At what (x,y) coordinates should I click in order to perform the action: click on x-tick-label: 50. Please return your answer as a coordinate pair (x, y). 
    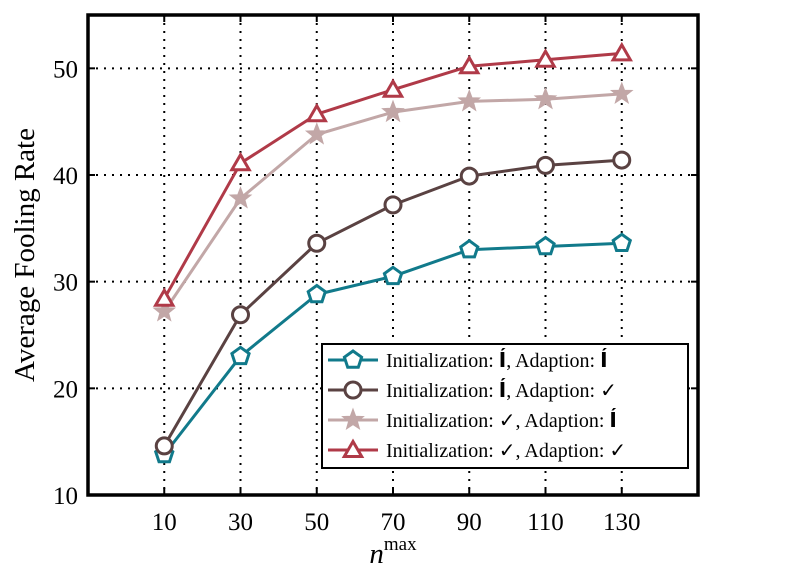
    Looking at the image, I should click on (316, 522).